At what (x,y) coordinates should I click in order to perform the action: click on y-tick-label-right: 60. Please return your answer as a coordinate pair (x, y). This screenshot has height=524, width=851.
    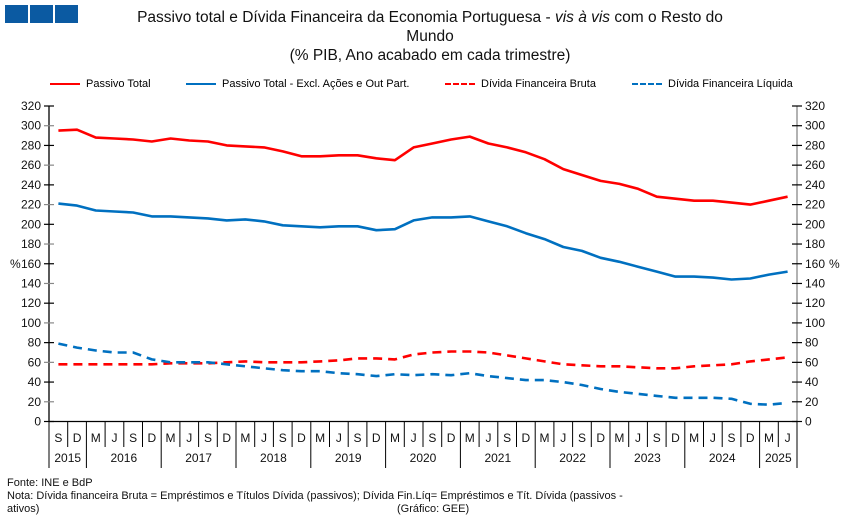
    Looking at the image, I should click on (812, 362).